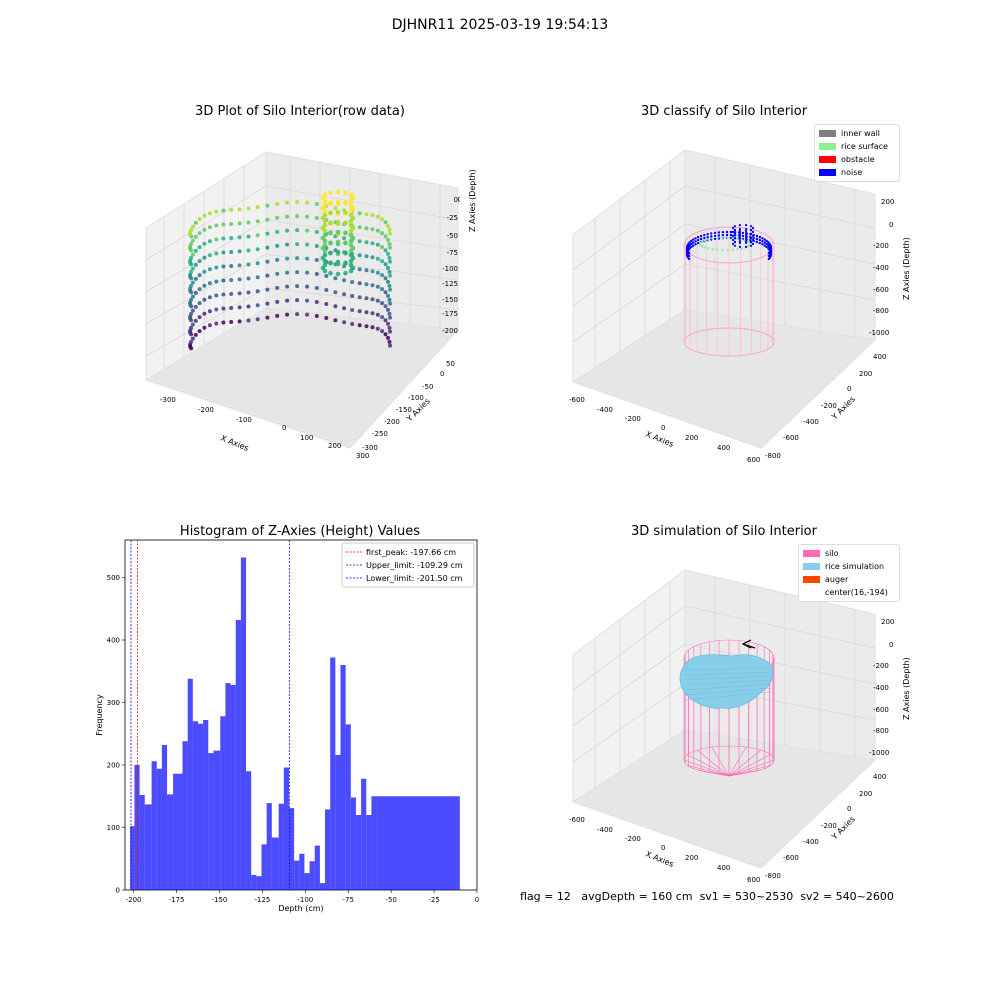  What do you see at coordinates (219, 900) in the screenshot?
I see `histogram-x-tick-label: -150` at bounding box center [219, 900].